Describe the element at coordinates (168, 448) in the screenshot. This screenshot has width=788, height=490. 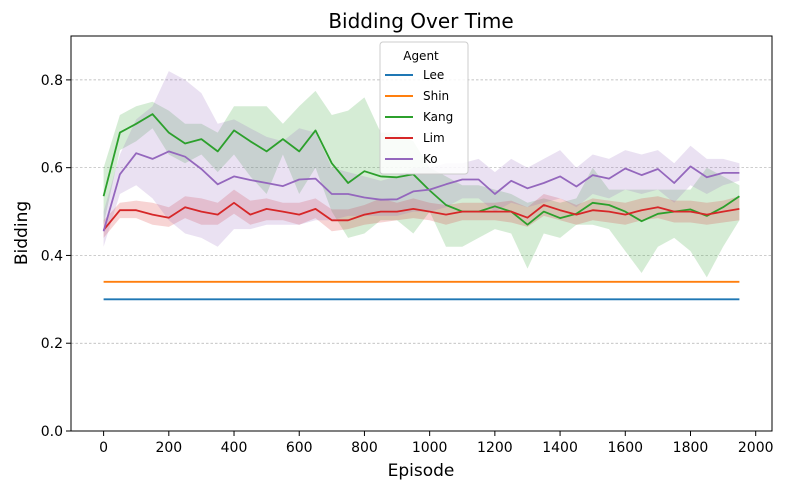
I see `x-tick-label-1: 200` at that location.